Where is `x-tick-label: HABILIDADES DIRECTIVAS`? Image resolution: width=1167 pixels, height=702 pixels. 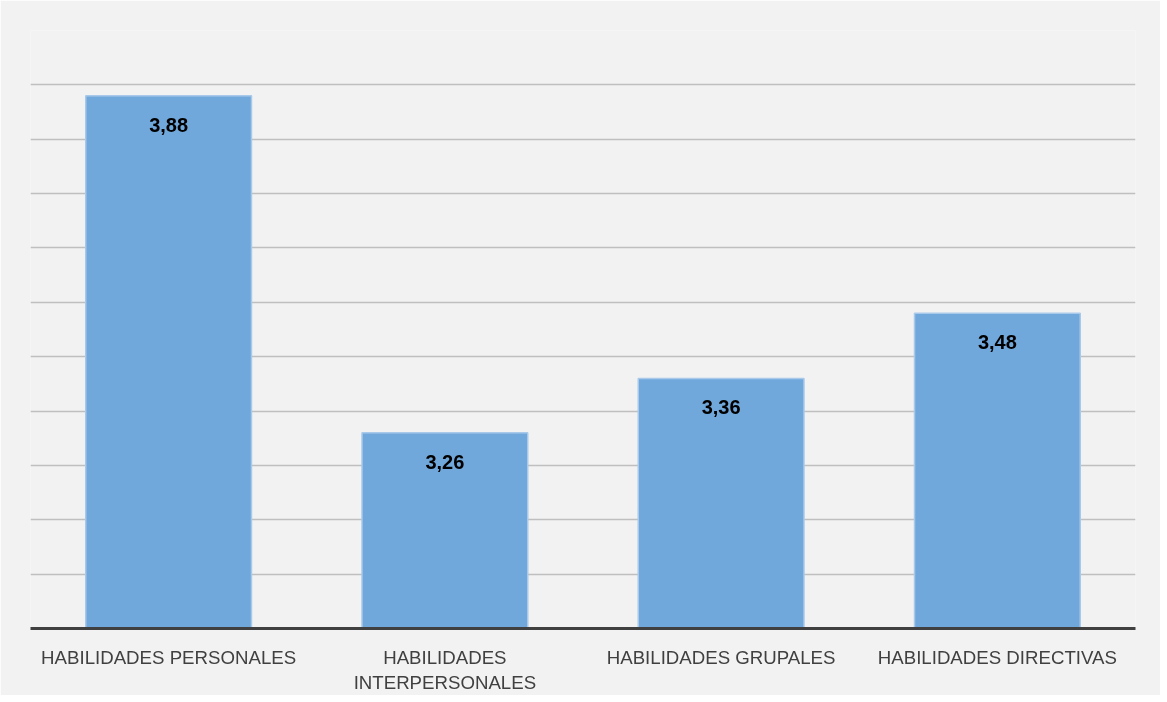
x-tick-label: HABILIDADES DIRECTIVAS is located at coordinates (997, 657).